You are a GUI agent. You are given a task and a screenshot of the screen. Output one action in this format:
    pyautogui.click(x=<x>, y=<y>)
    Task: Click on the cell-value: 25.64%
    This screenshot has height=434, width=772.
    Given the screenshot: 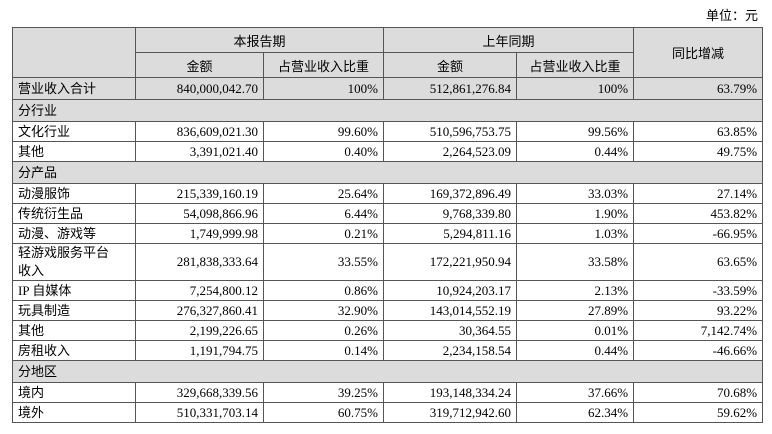 What is the action you would take?
    pyautogui.click(x=323, y=193)
    